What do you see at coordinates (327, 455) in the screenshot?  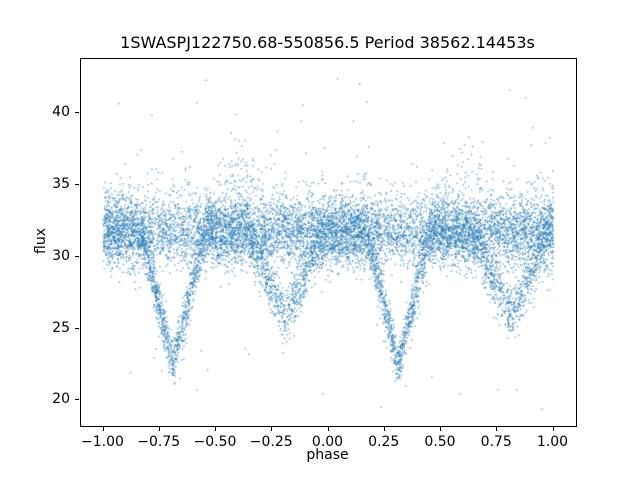 I see `x-axis-label: phase` at bounding box center [327, 455].